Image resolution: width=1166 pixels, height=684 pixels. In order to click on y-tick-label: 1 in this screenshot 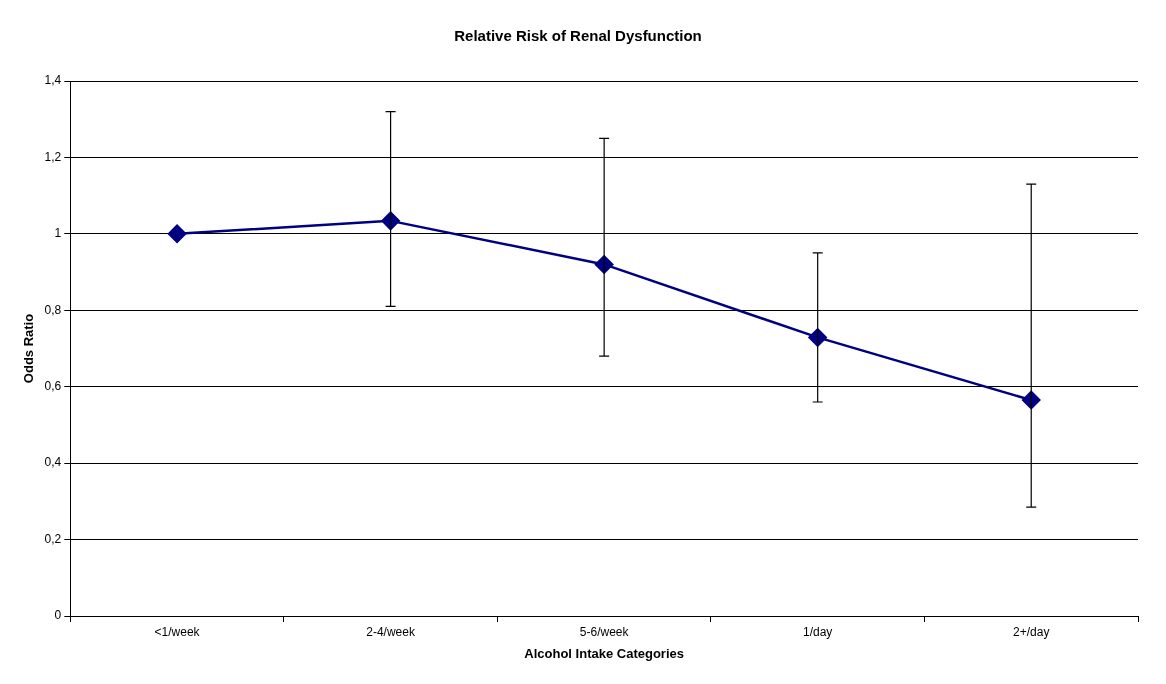, I will do `click(58, 233)`.